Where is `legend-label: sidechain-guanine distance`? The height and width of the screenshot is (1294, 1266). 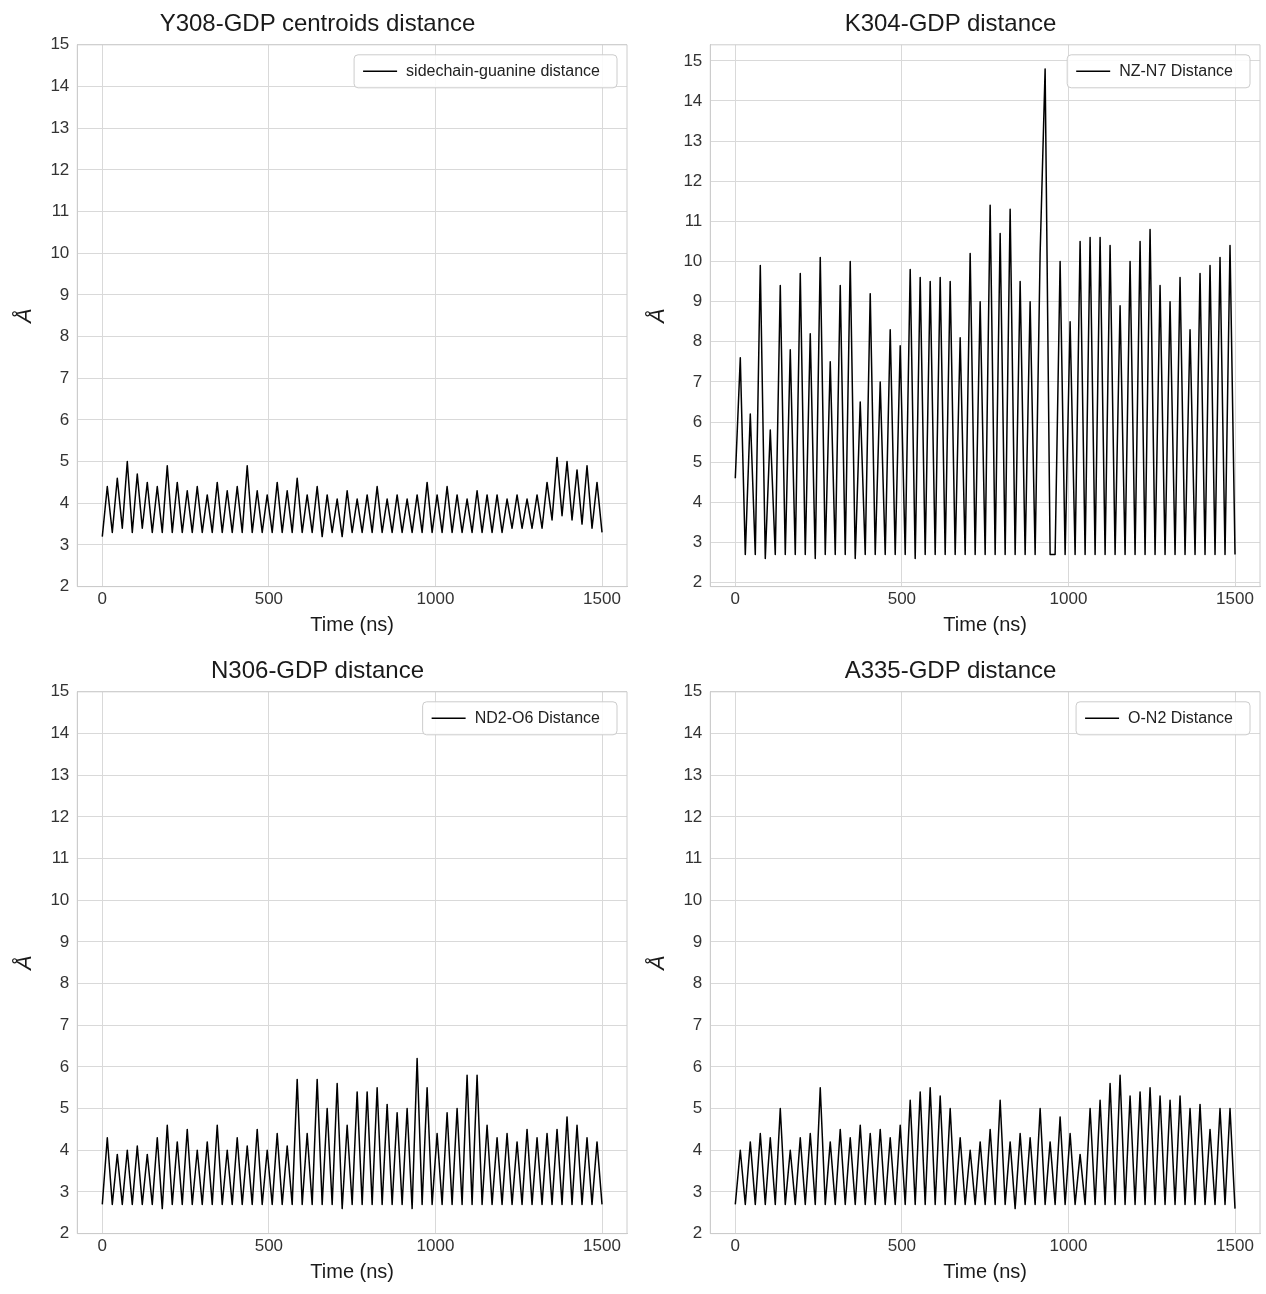 legend-label: sidechain-guanine distance is located at coordinates (503, 70).